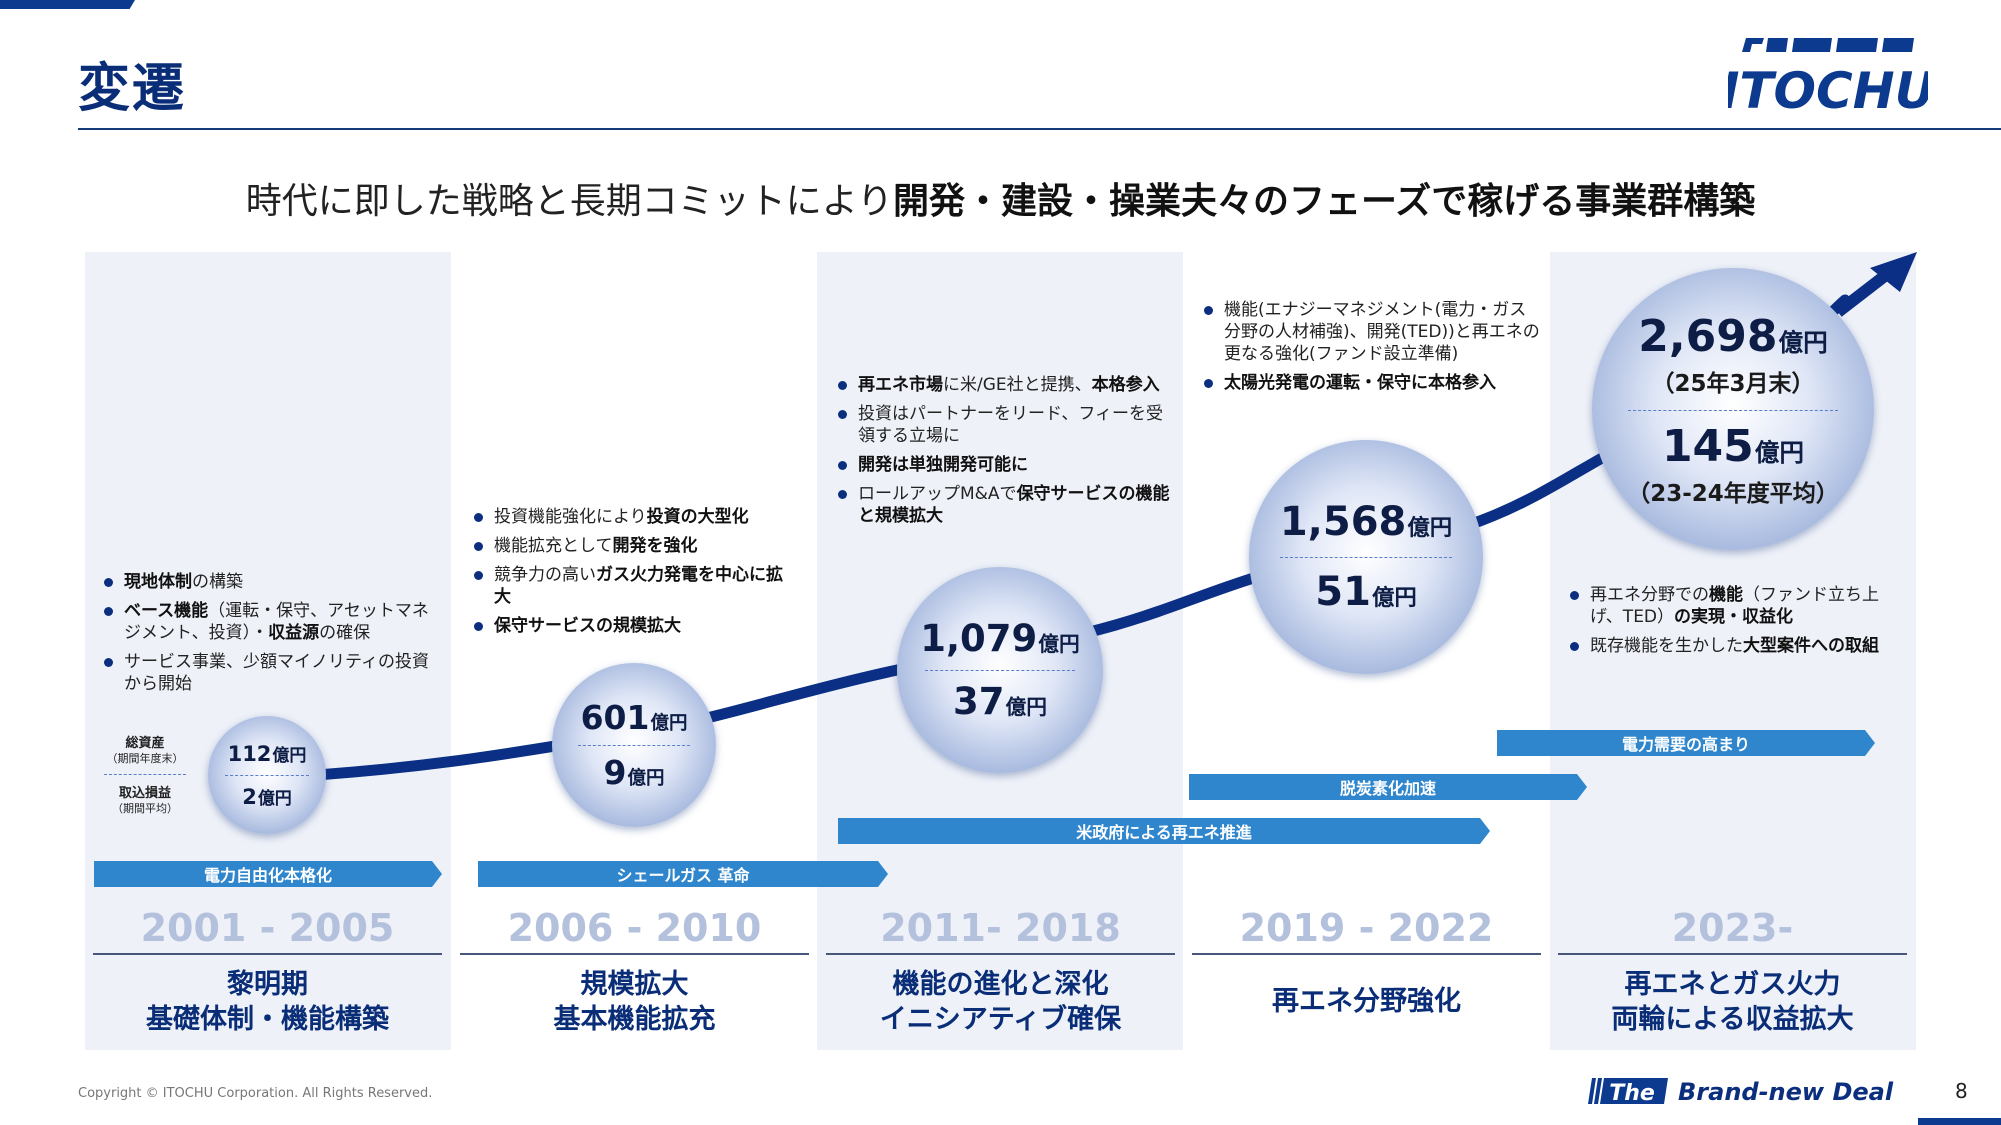  What do you see at coordinates (1366, 1001) in the screenshot?
I see `phase-name-4: 再エネ分野強化` at bounding box center [1366, 1001].